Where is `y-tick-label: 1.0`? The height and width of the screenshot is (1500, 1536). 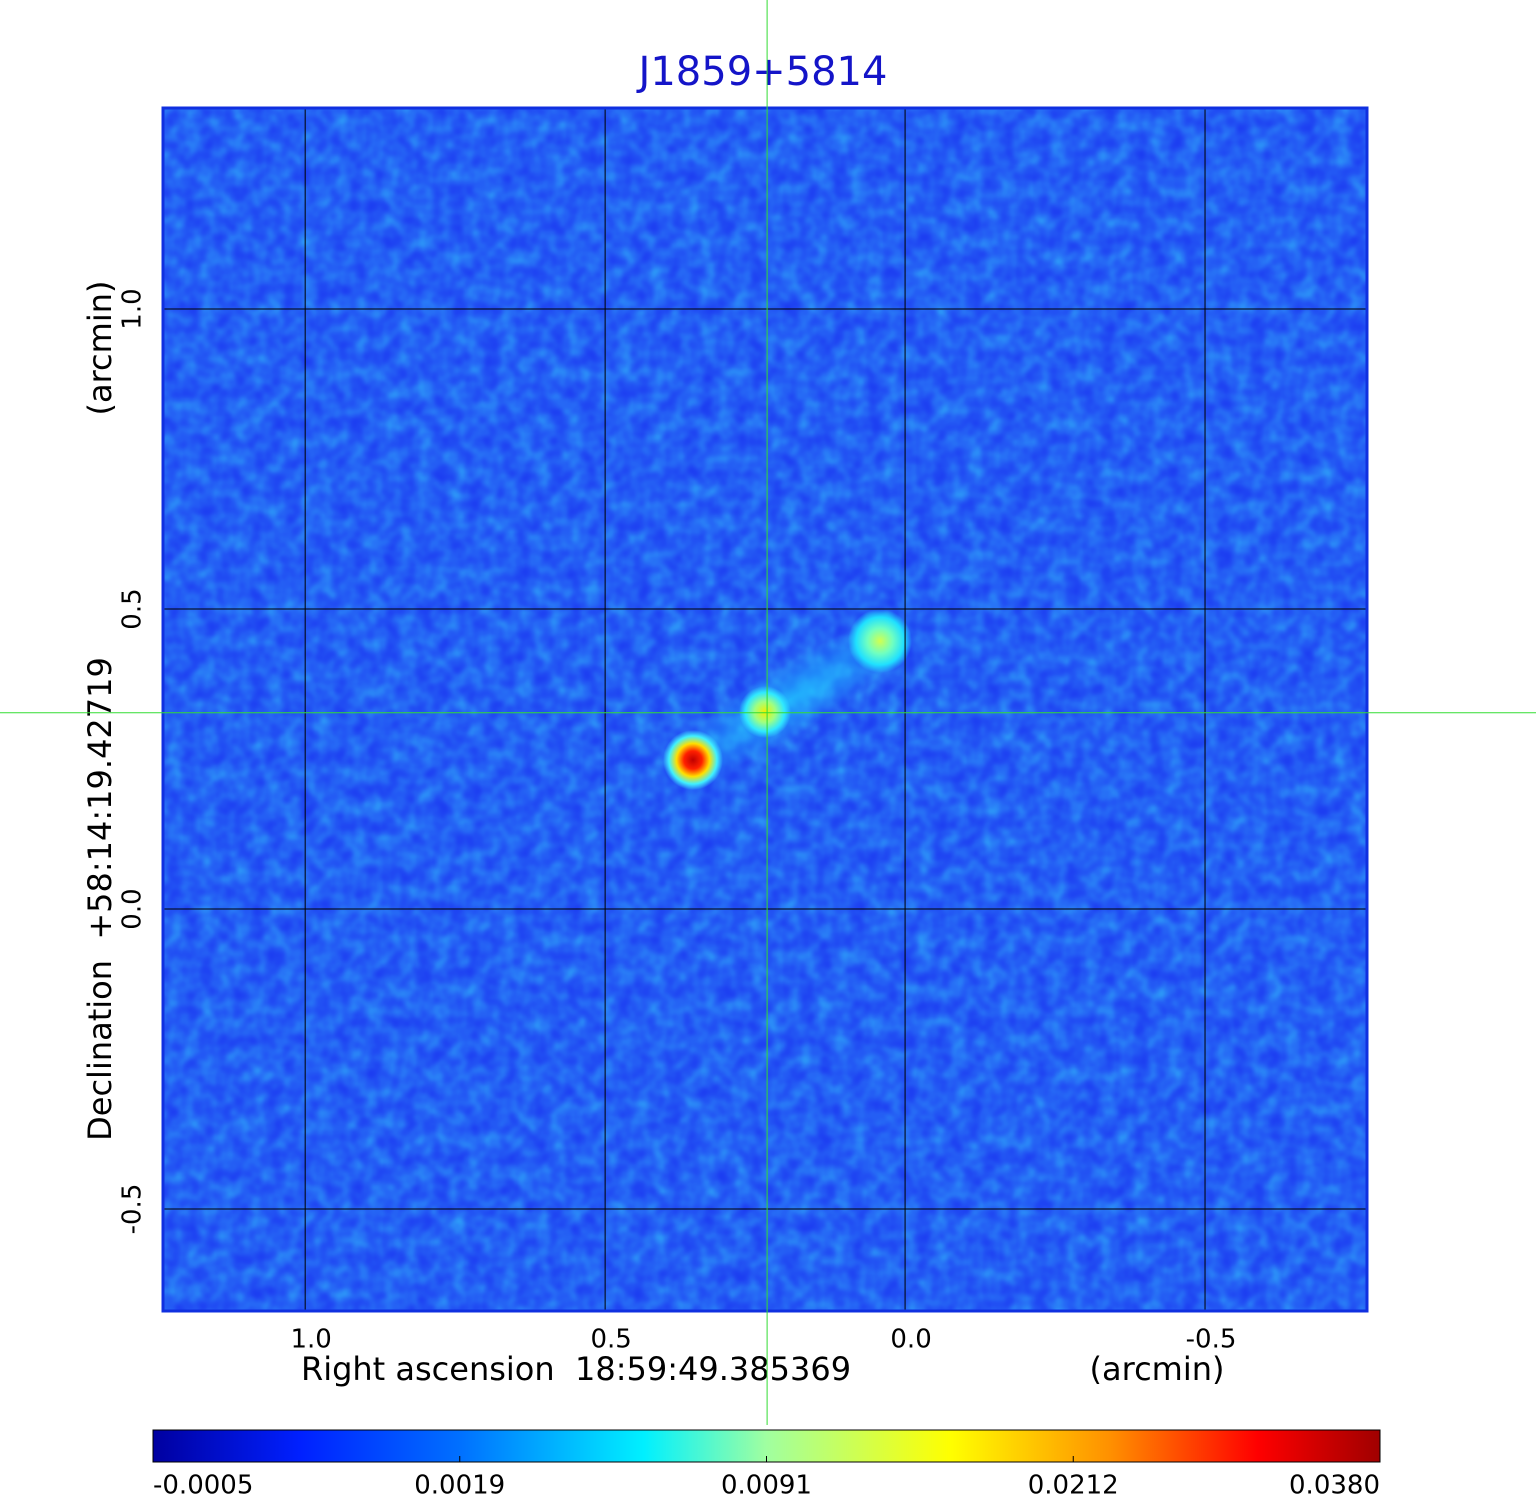 y-tick-label: 1.0 is located at coordinates (133, 308).